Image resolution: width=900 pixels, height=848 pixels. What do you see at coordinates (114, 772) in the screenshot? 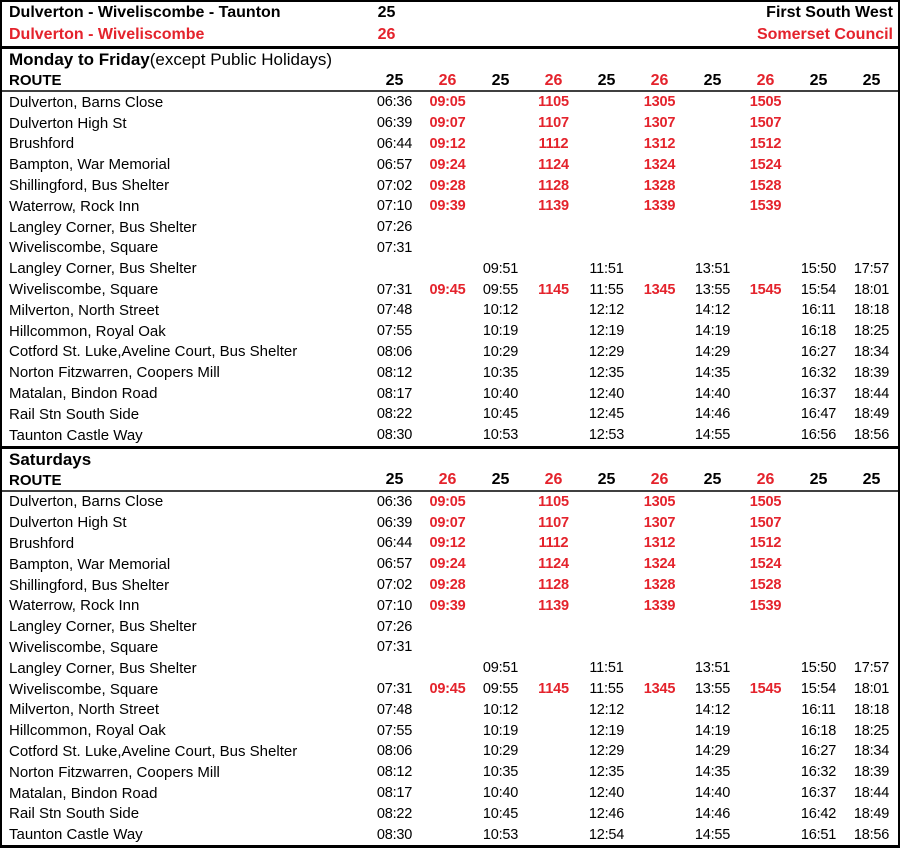
I see `stop-name: Norton Fitzwarren, Coopers Mill` at bounding box center [114, 772].